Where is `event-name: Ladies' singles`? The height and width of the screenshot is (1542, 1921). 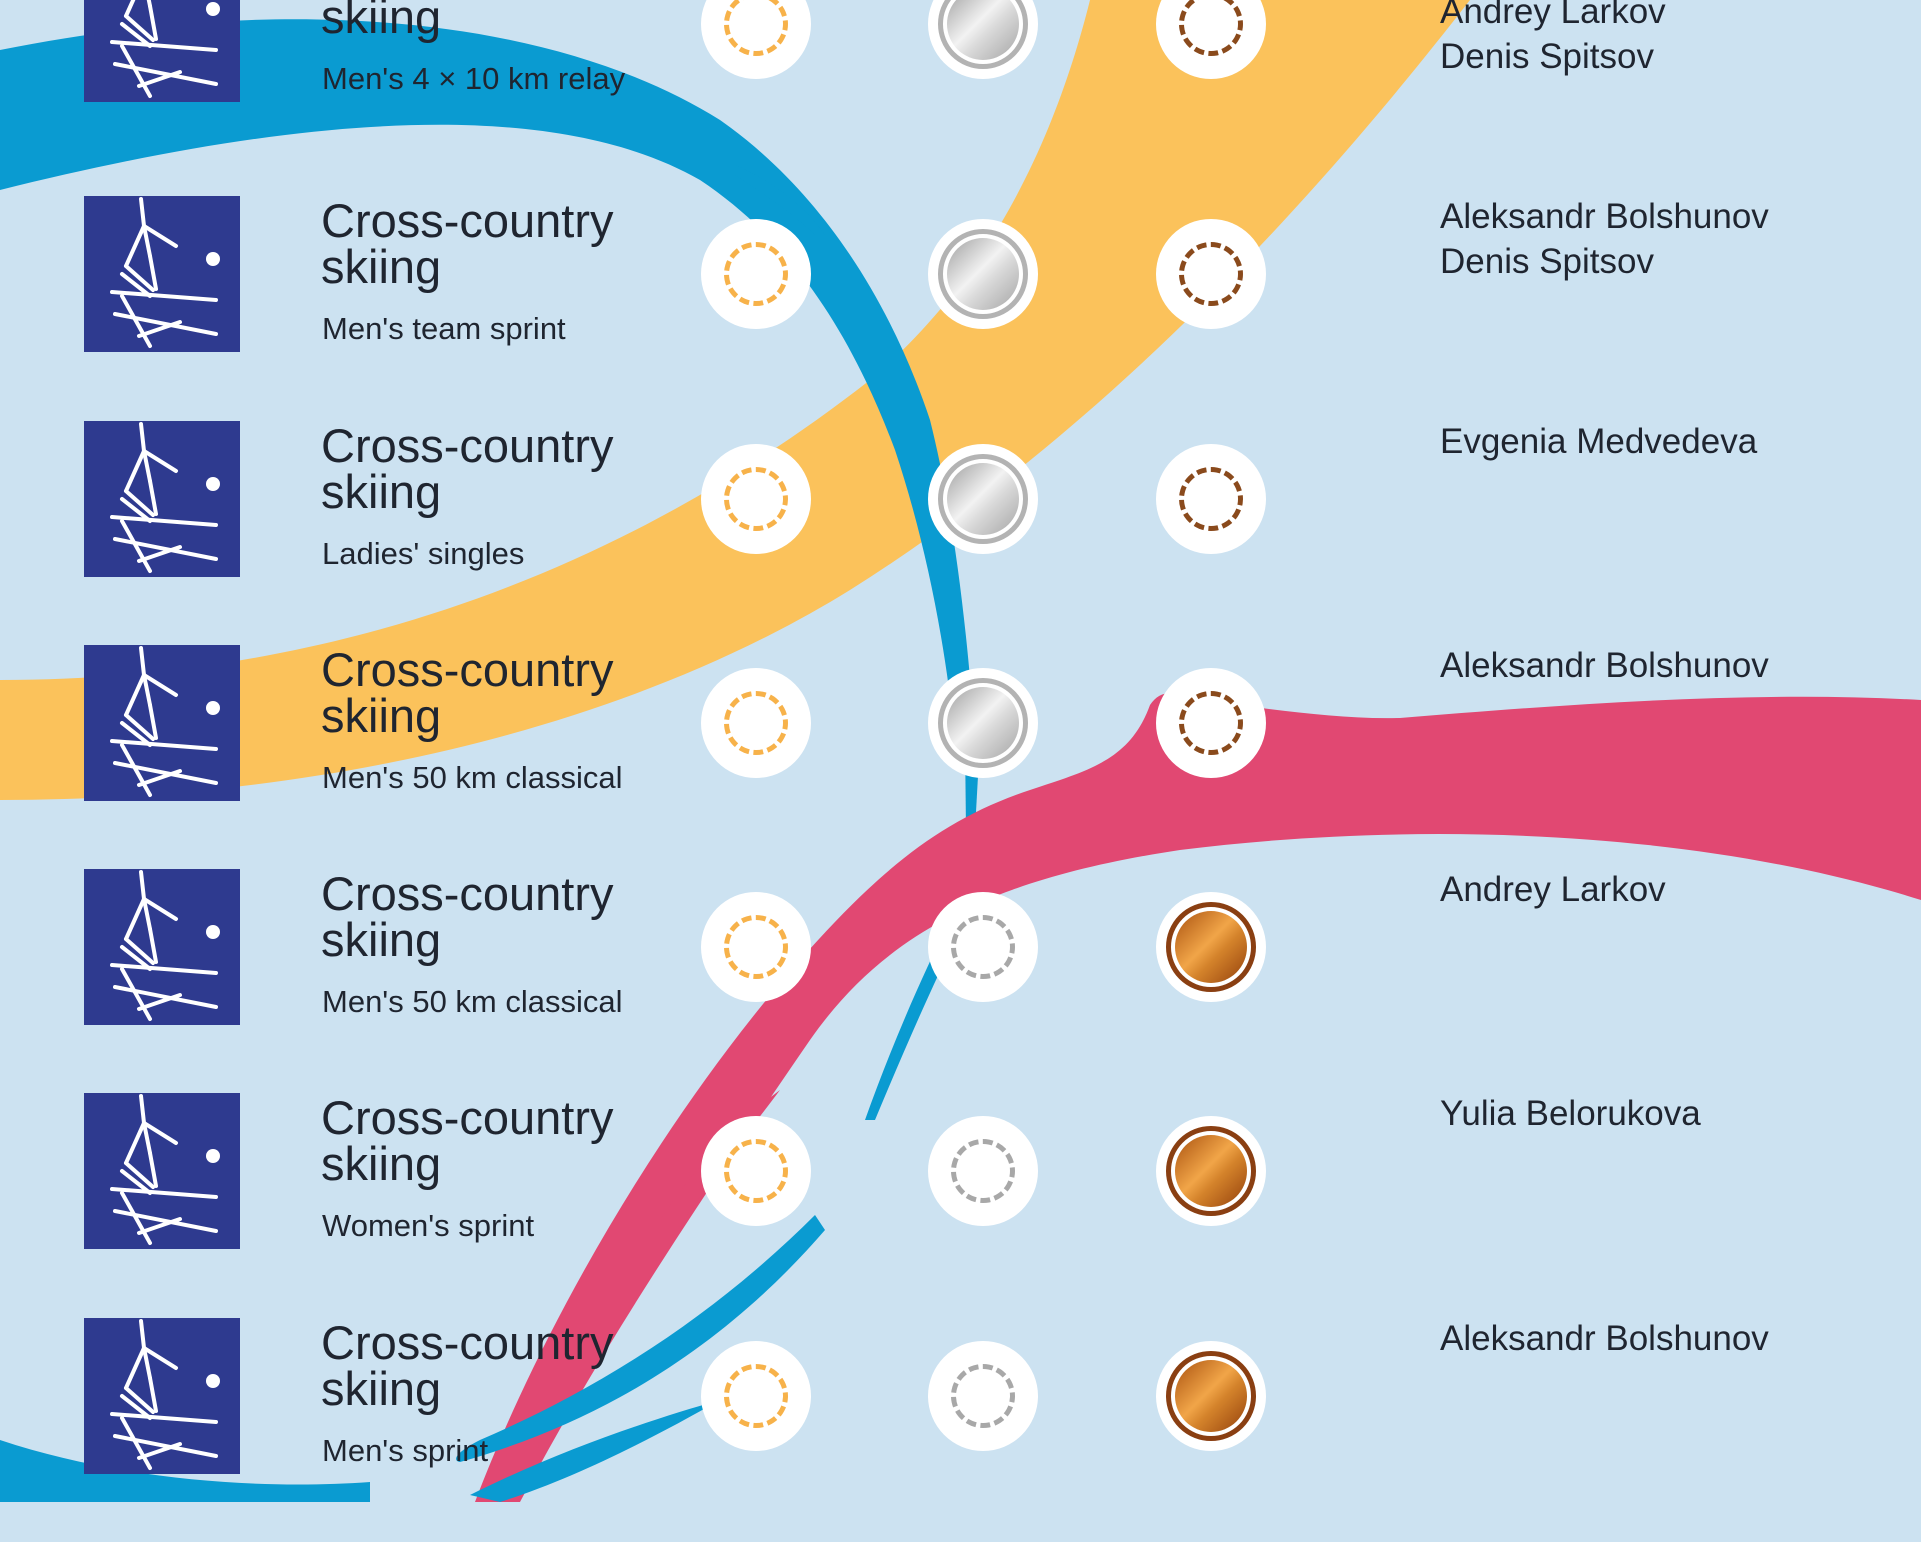
event-name: Ladies' singles is located at coordinates (423, 553).